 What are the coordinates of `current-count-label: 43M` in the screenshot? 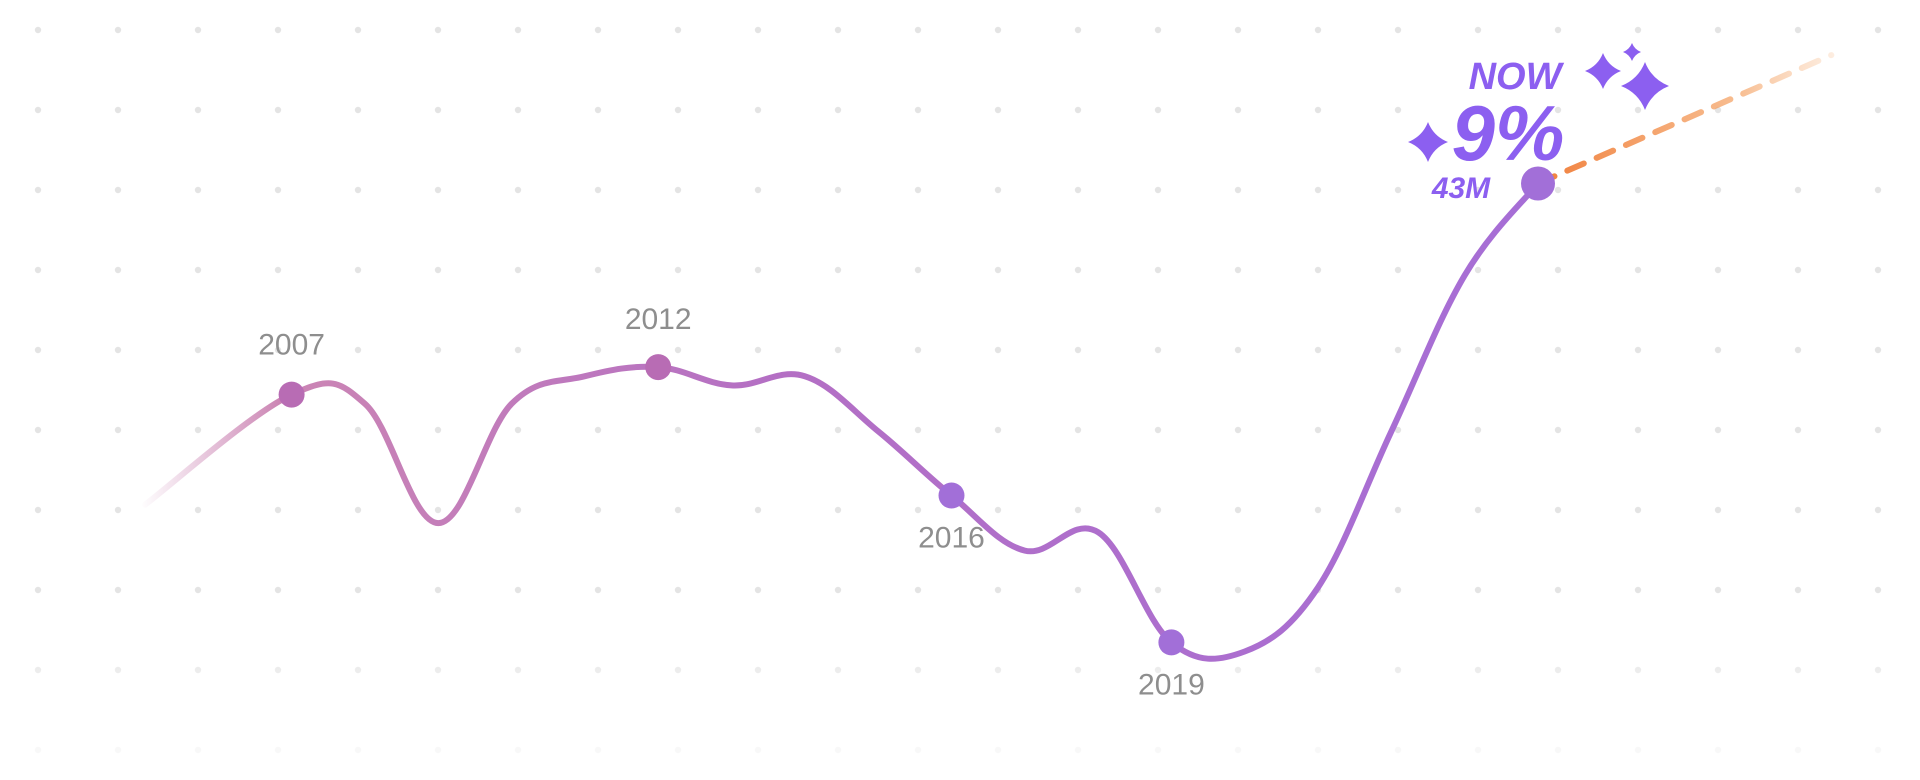 It's located at (1461, 188).